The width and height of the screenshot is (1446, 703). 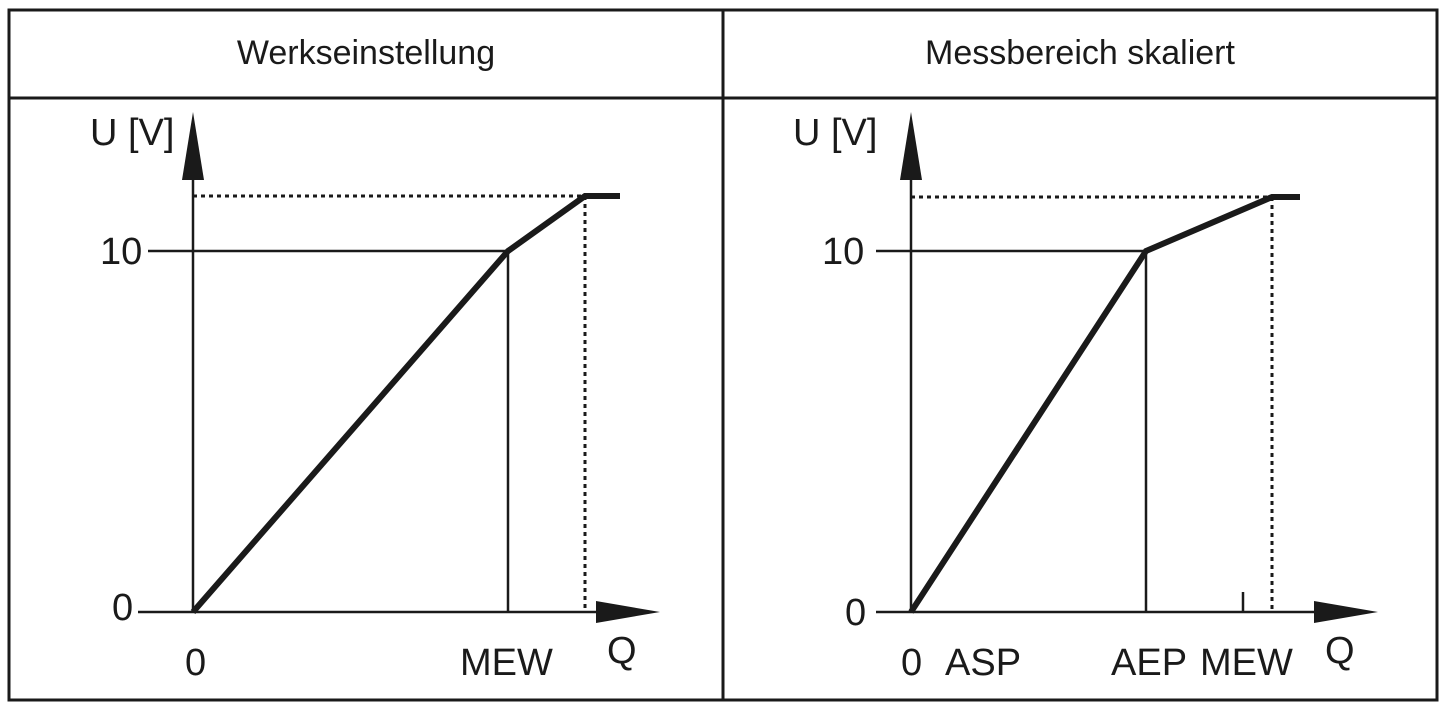 What do you see at coordinates (366, 53) in the screenshot?
I see `panel-header-factory-setting: Werkseinstellung` at bounding box center [366, 53].